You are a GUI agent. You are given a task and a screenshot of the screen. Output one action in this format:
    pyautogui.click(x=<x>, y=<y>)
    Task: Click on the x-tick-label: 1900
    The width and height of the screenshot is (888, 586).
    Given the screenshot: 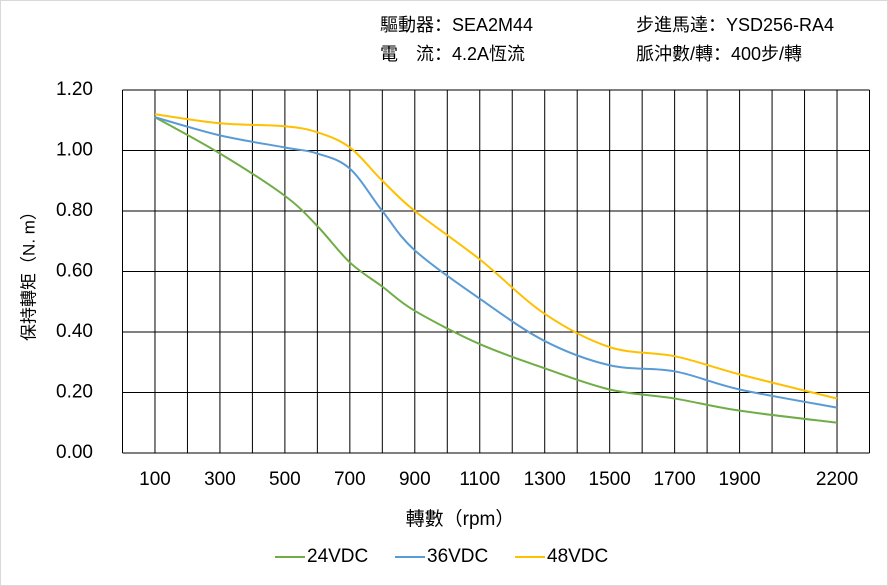 What is the action you would take?
    pyautogui.click(x=739, y=479)
    